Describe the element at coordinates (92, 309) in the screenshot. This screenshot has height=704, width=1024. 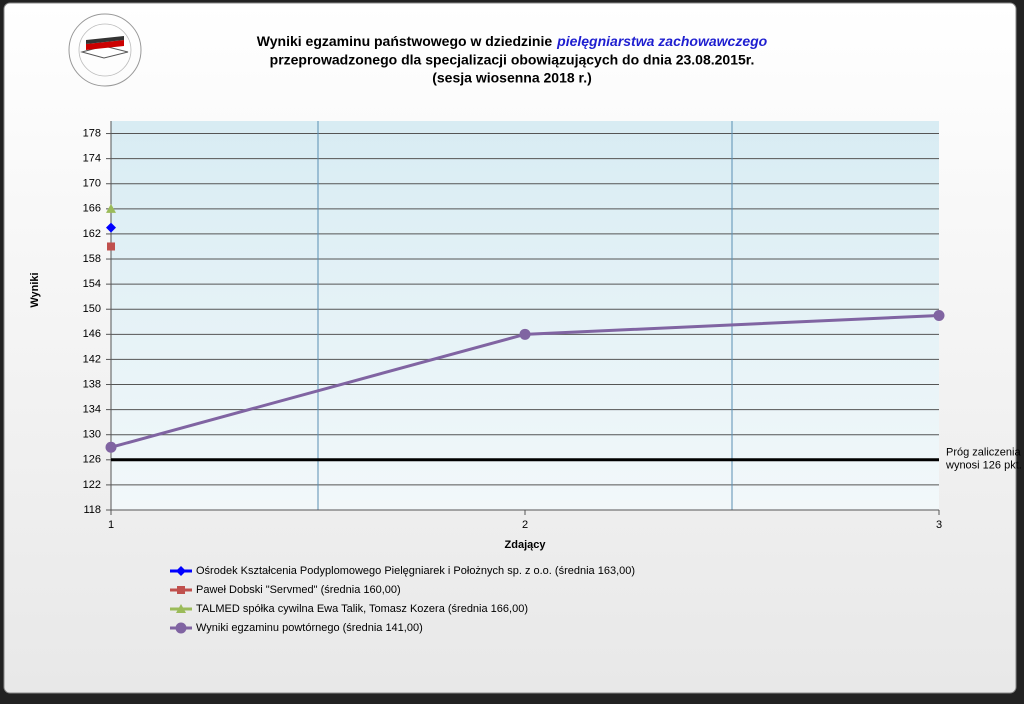
I see `y-tick-label: 150` at that location.